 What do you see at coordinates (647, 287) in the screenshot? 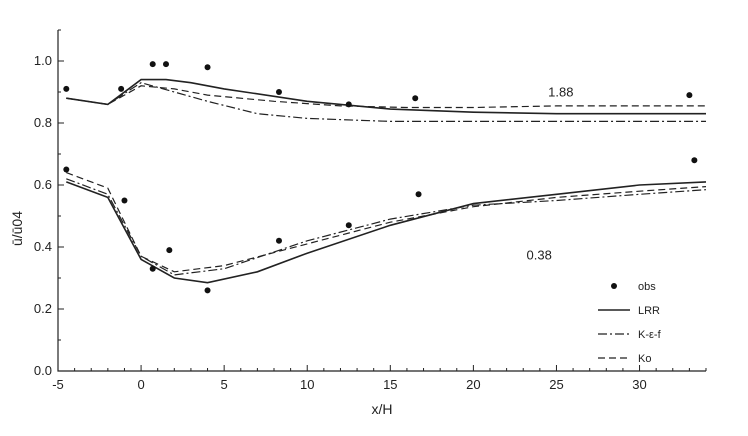
I see `legend-label: obs` at bounding box center [647, 287].